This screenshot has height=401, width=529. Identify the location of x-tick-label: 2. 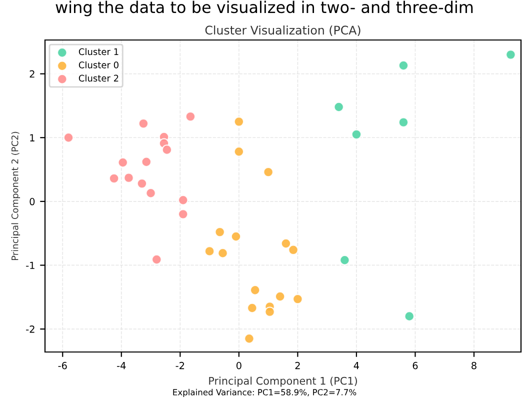
(297, 366).